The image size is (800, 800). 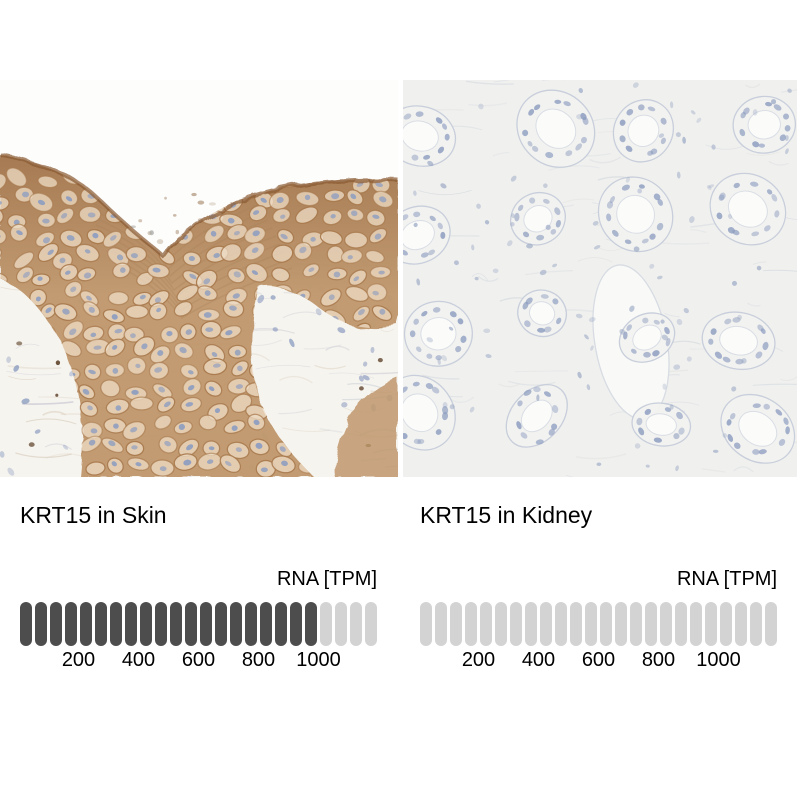 What do you see at coordinates (93, 515) in the screenshot?
I see `panel-title-skin: KRT15 in Skin` at bounding box center [93, 515].